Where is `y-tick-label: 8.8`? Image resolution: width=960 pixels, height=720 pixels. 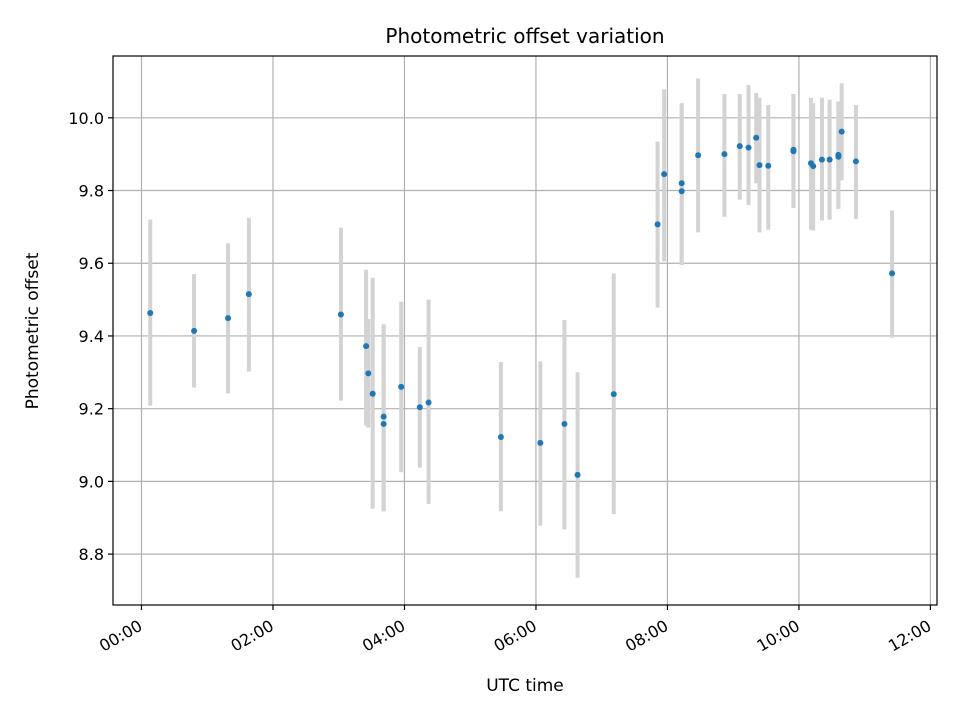
y-tick-label: 8.8 is located at coordinates (91, 554).